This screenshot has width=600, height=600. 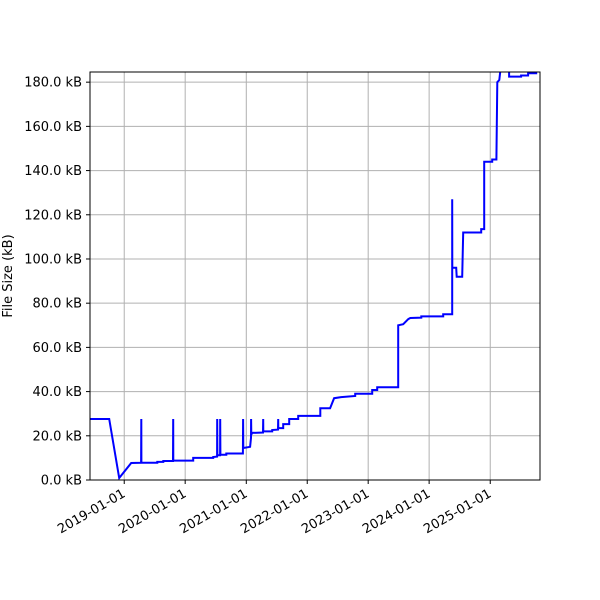 What do you see at coordinates (53, 259) in the screenshot?
I see `y-tick-label: 100.0 kB` at bounding box center [53, 259].